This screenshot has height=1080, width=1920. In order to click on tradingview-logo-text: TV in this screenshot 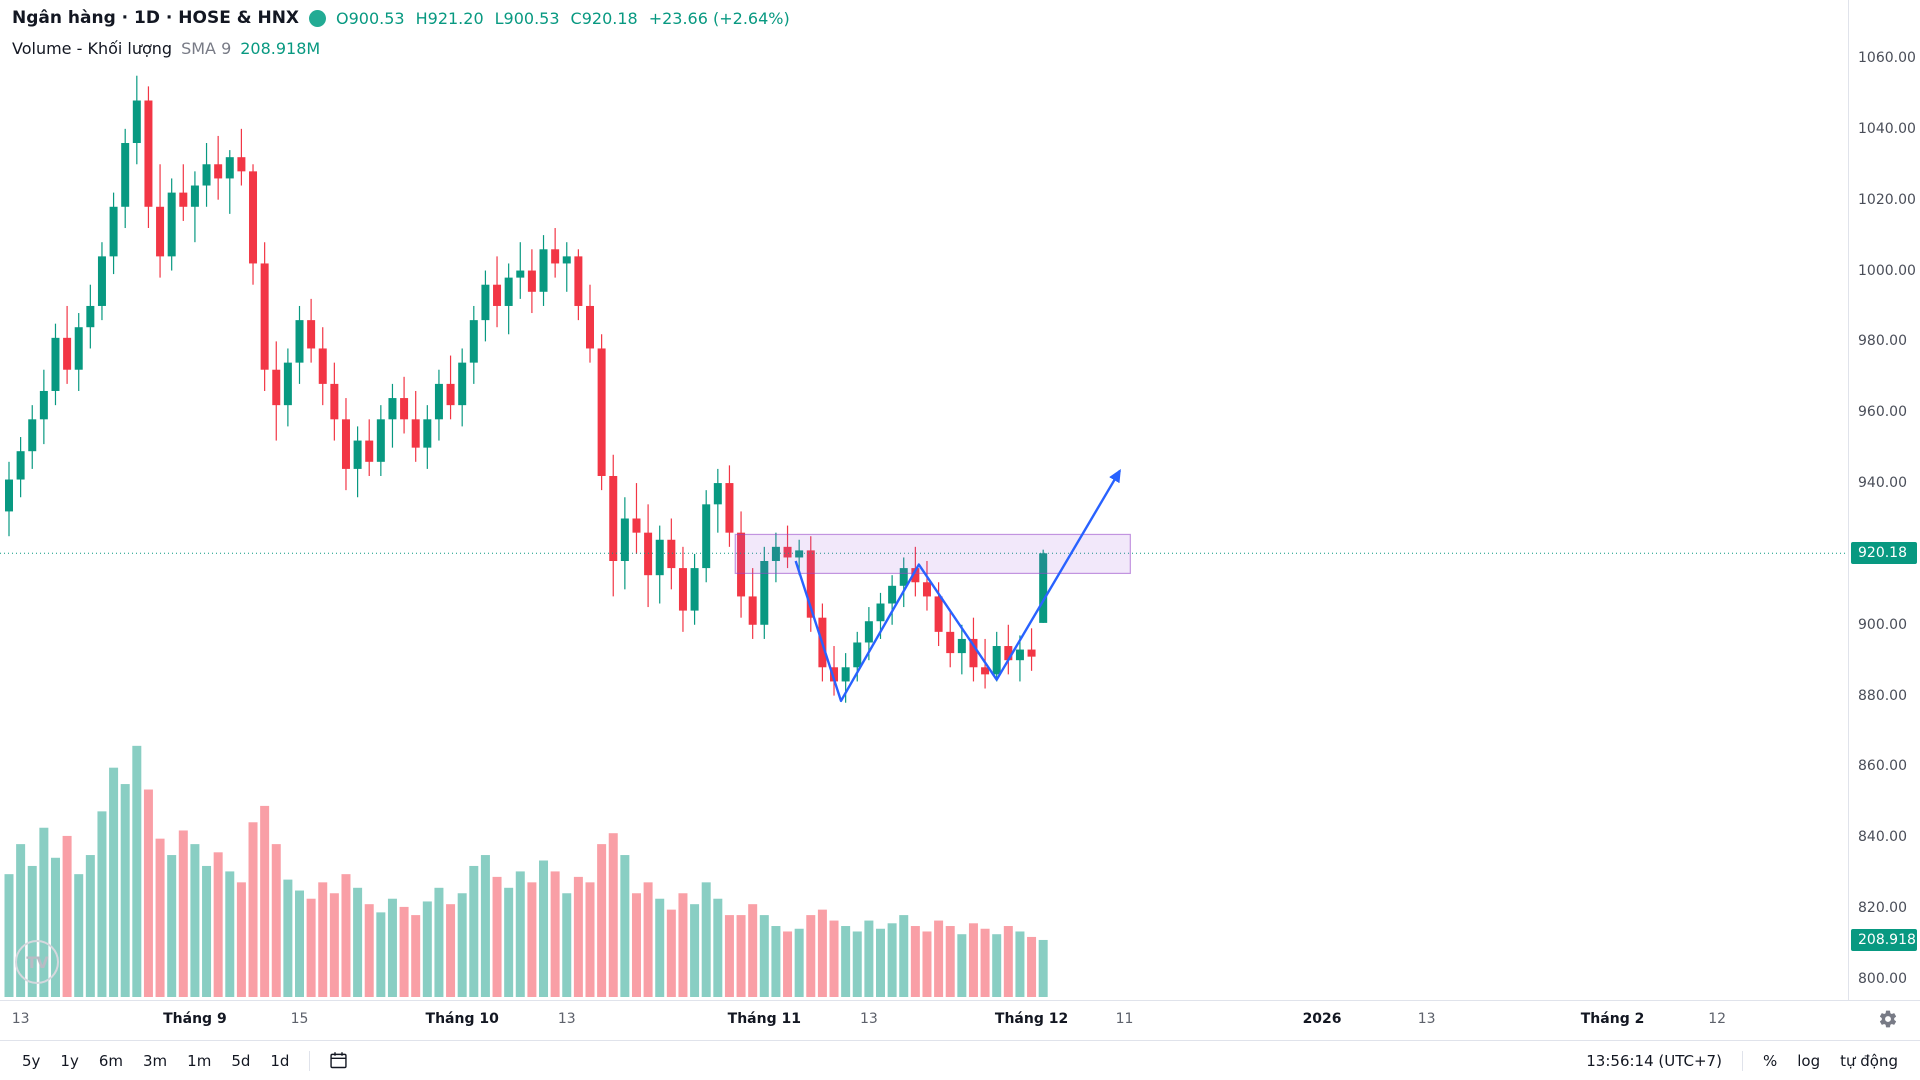, I will do `click(37, 962)`.